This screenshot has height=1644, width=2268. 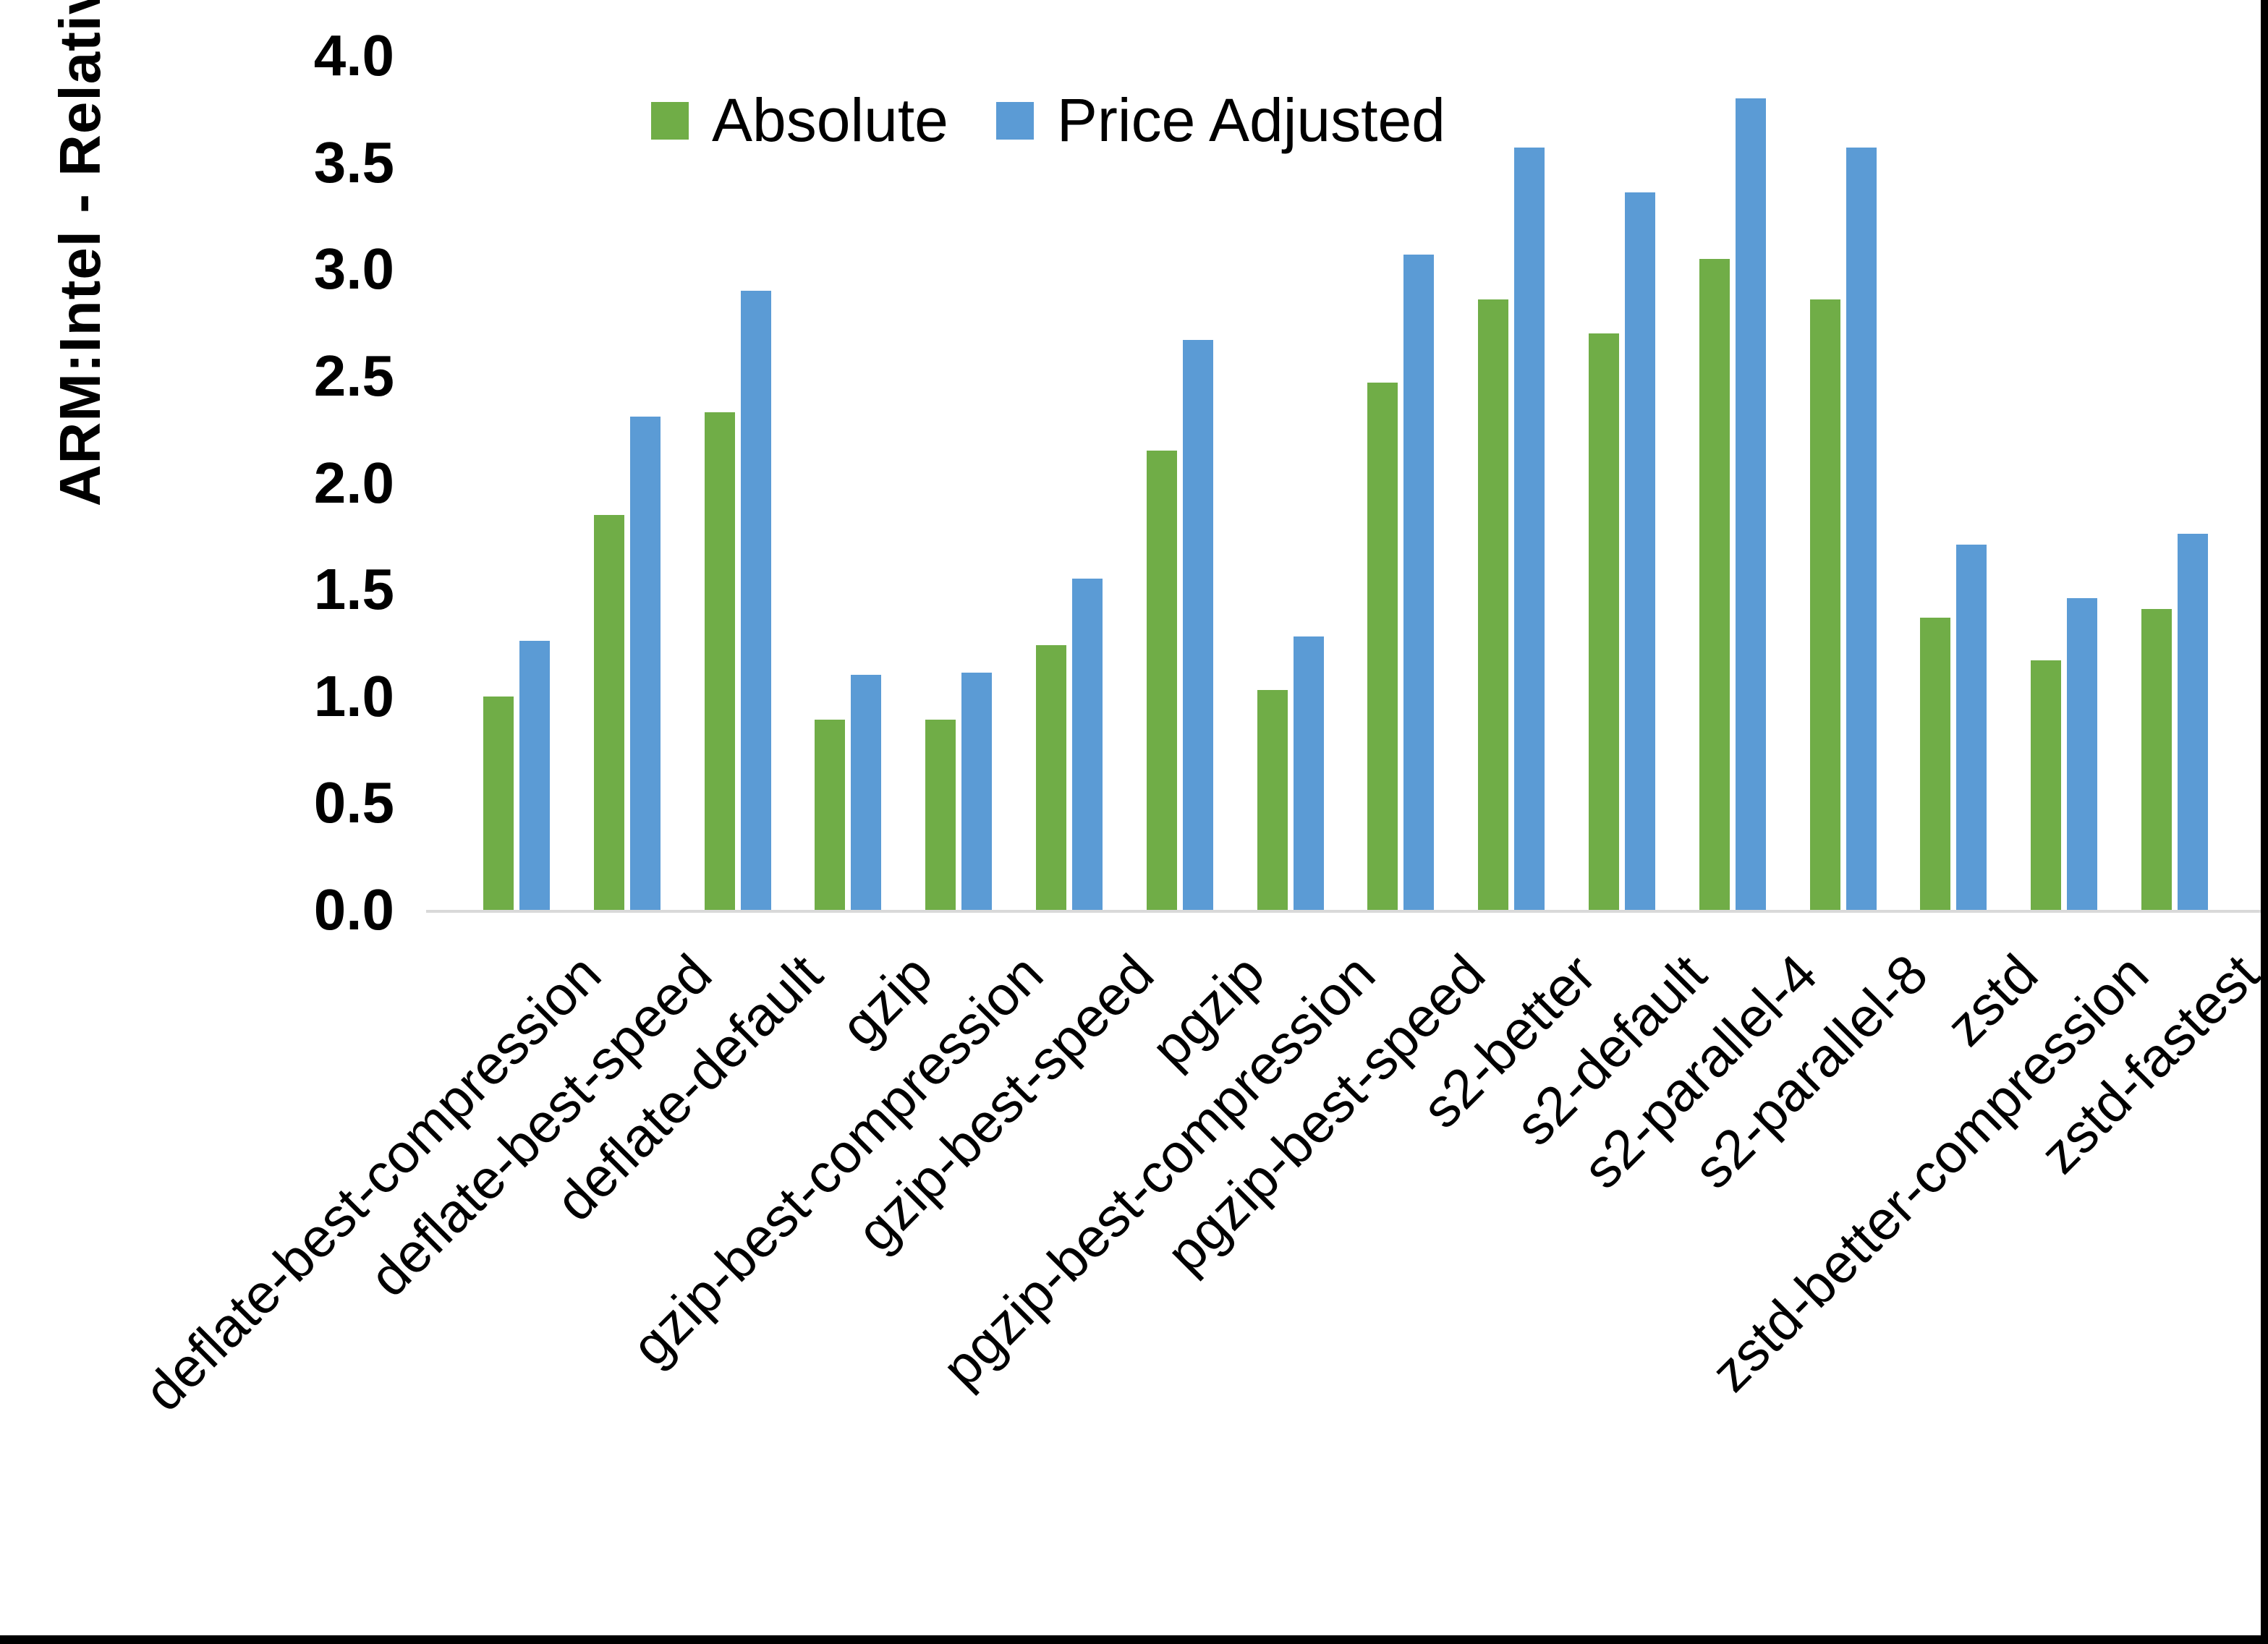 What do you see at coordinates (1161, 680) in the screenshot?
I see `bar-absolute-pgzip` at bounding box center [1161, 680].